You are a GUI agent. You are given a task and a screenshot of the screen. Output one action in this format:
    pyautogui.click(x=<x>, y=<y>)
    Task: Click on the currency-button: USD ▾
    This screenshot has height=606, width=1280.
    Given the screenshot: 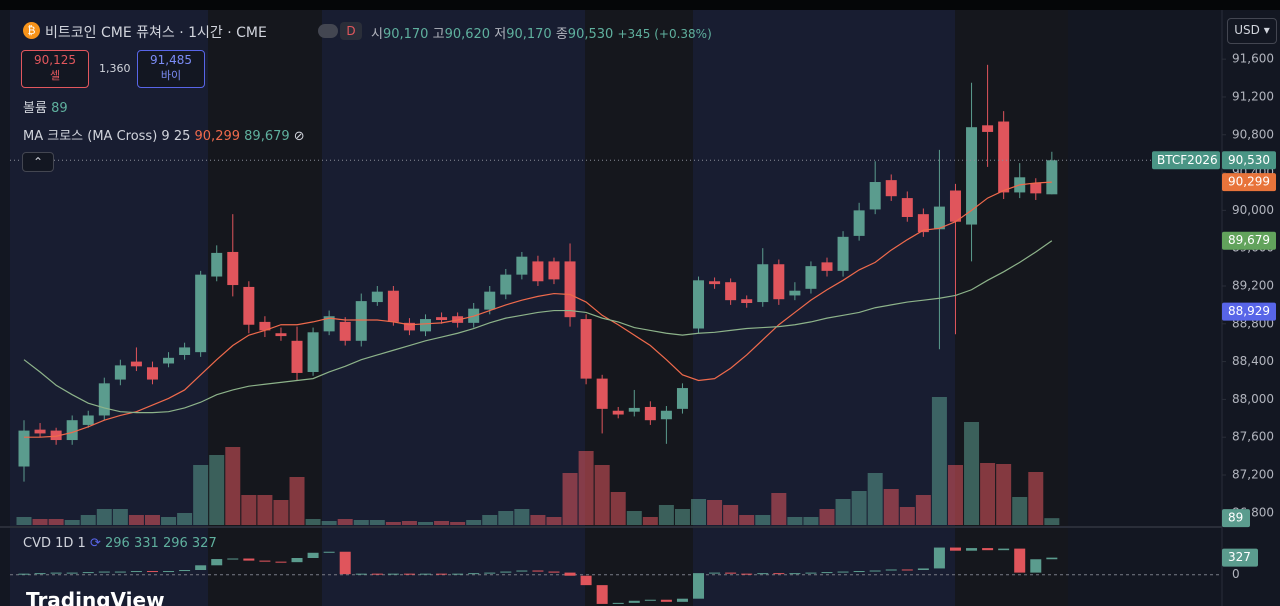 What is the action you would take?
    pyautogui.click(x=1252, y=31)
    